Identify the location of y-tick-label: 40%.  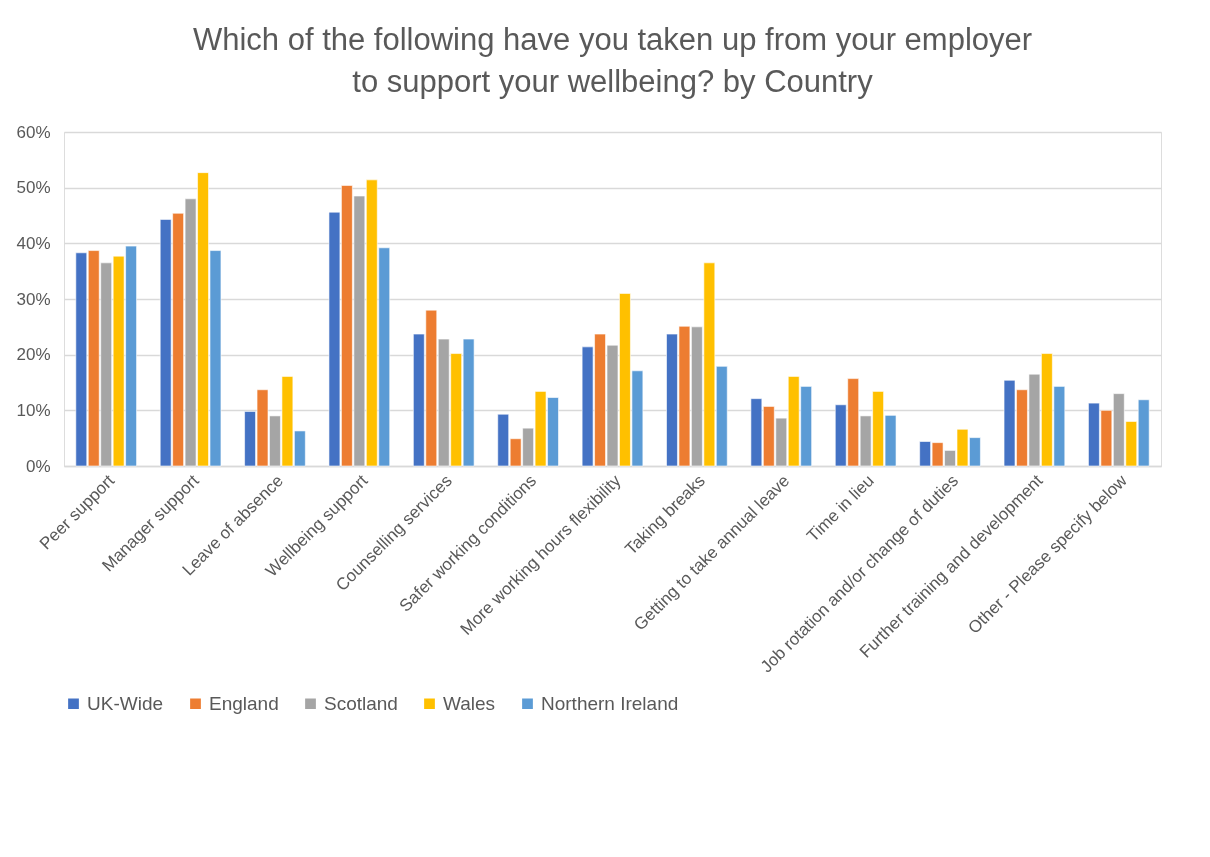
(33, 243).